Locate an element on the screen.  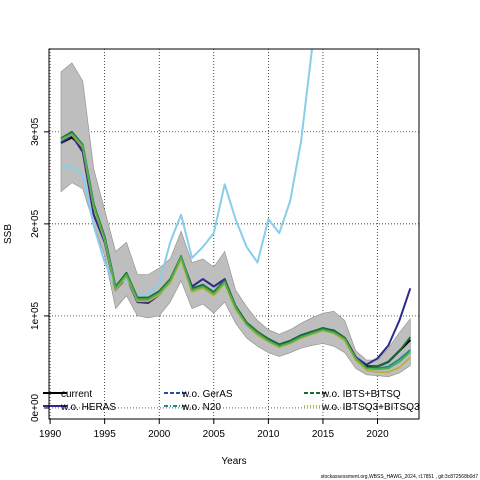
y-tick-label: 3e+05 is located at coordinates (35, 131).